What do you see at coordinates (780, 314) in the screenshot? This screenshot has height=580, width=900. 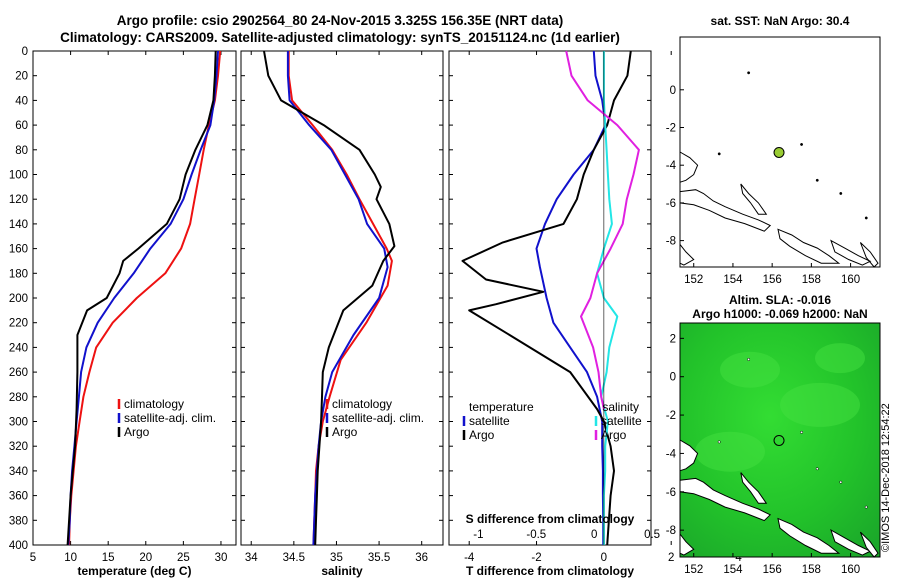 I see `sla-map-title-2: Argo h1000: -0.069 h2000: NaN` at bounding box center [780, 314].